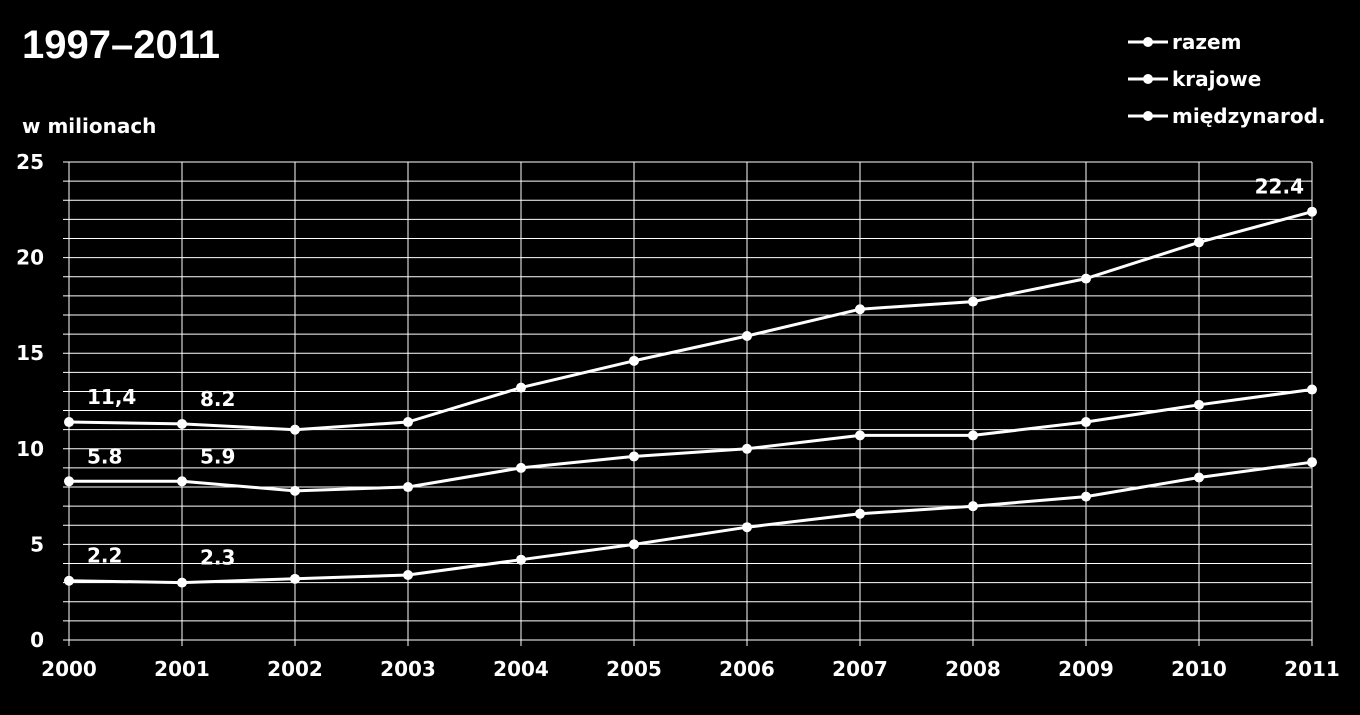  Describe the element at coordinates (408, 669) in the screenshot. I see `x-tick-label: 2003` at that location.